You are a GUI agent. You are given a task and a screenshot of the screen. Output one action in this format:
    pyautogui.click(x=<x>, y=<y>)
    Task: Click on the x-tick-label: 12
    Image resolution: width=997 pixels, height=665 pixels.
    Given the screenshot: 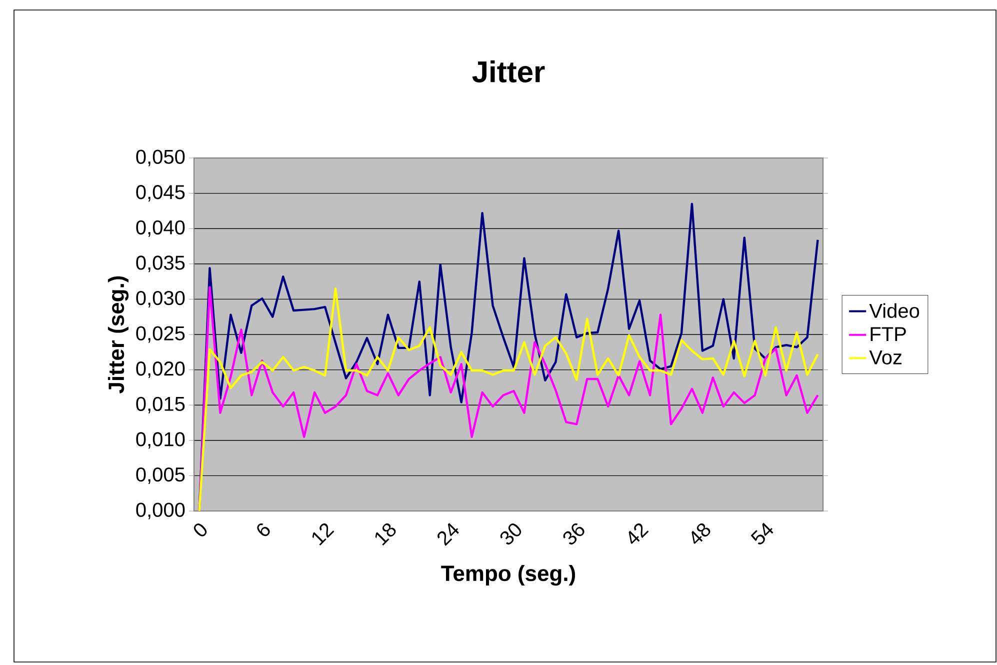 What is the action you would take?
    pyautogui.click(x=323, y=534)
    